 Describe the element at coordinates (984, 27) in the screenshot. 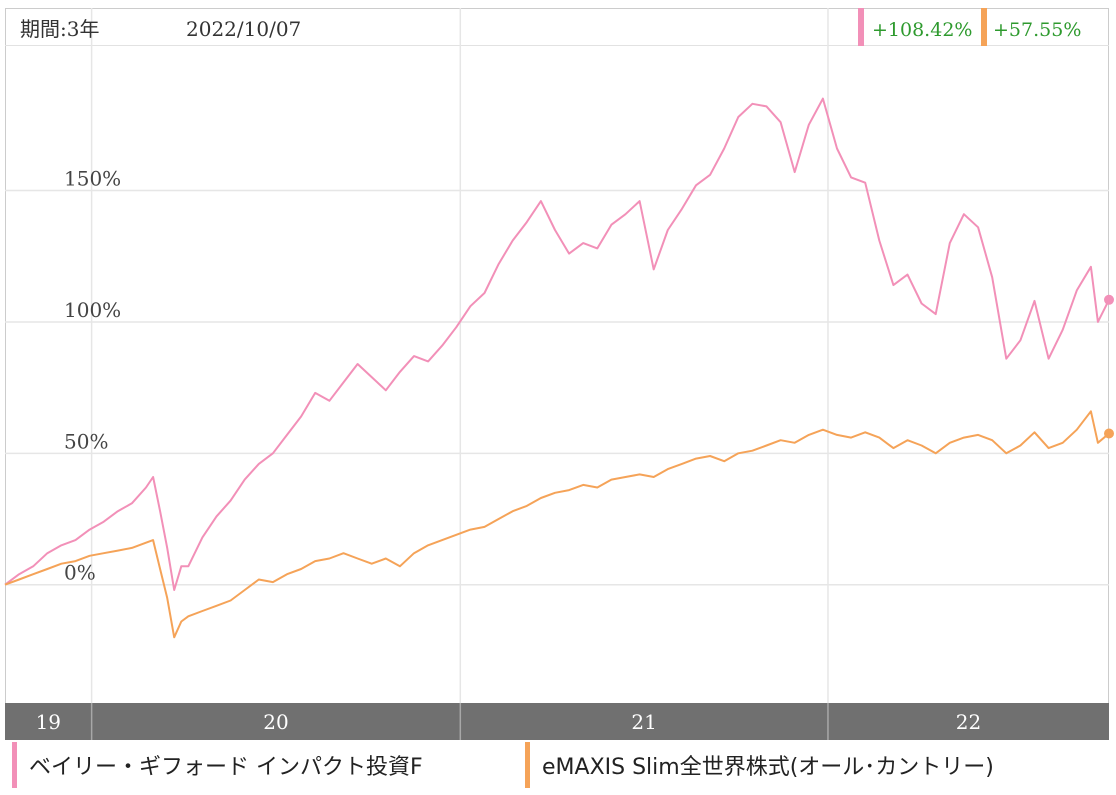

I see `fund2-return-swatch` at that location.